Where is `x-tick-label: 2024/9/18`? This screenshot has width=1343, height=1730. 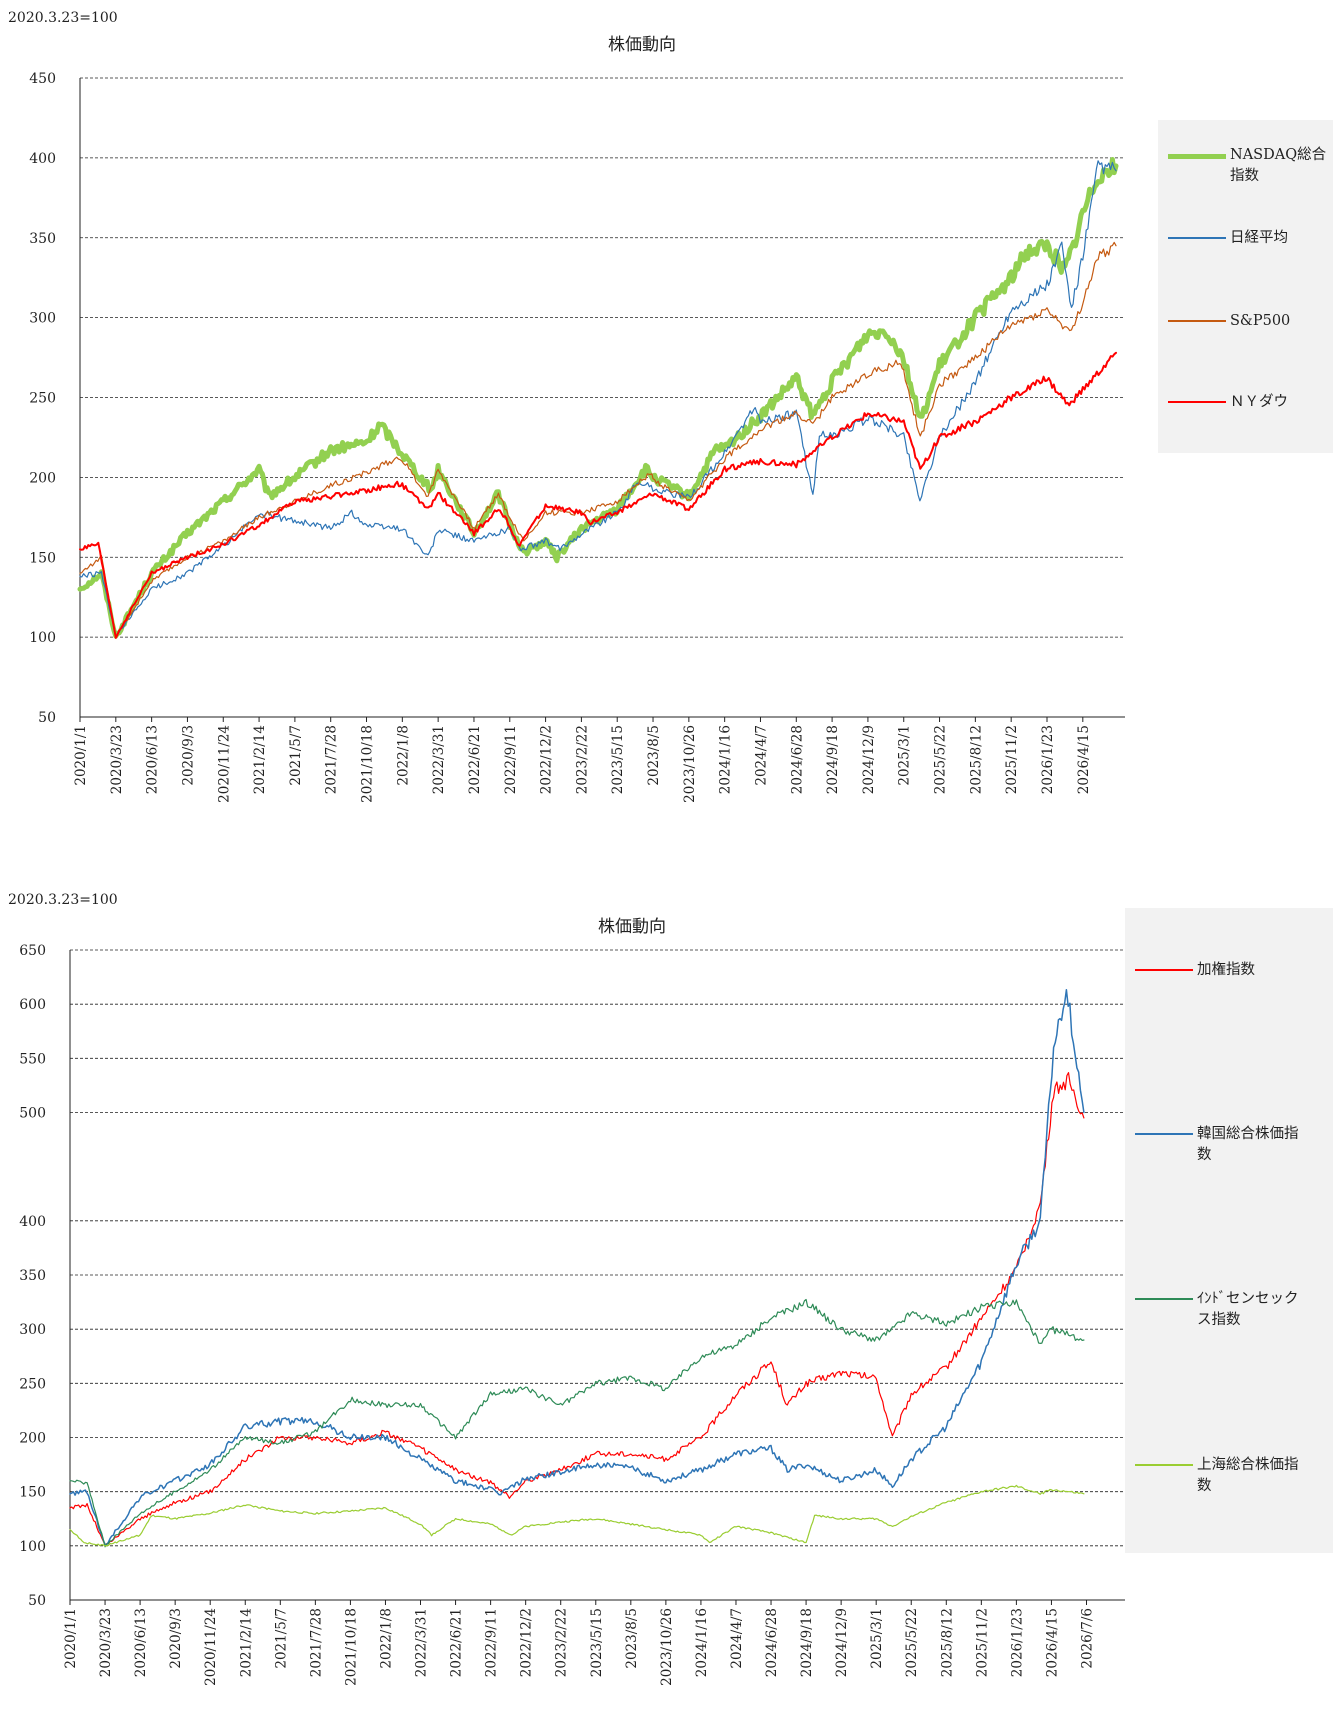 x-tick-label: 2024/9/18 is located at coordinates (833, 759).